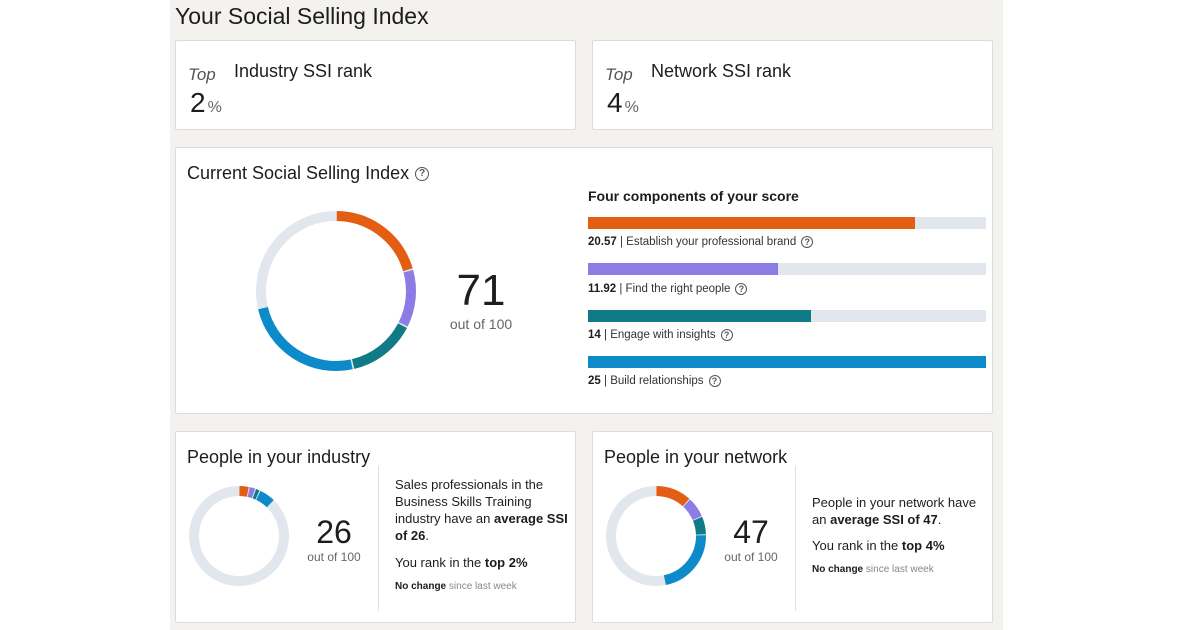 The height and width of the screenshot is (630, 1200). I want to click on network-out-of: out of 100, so click(751, 557).